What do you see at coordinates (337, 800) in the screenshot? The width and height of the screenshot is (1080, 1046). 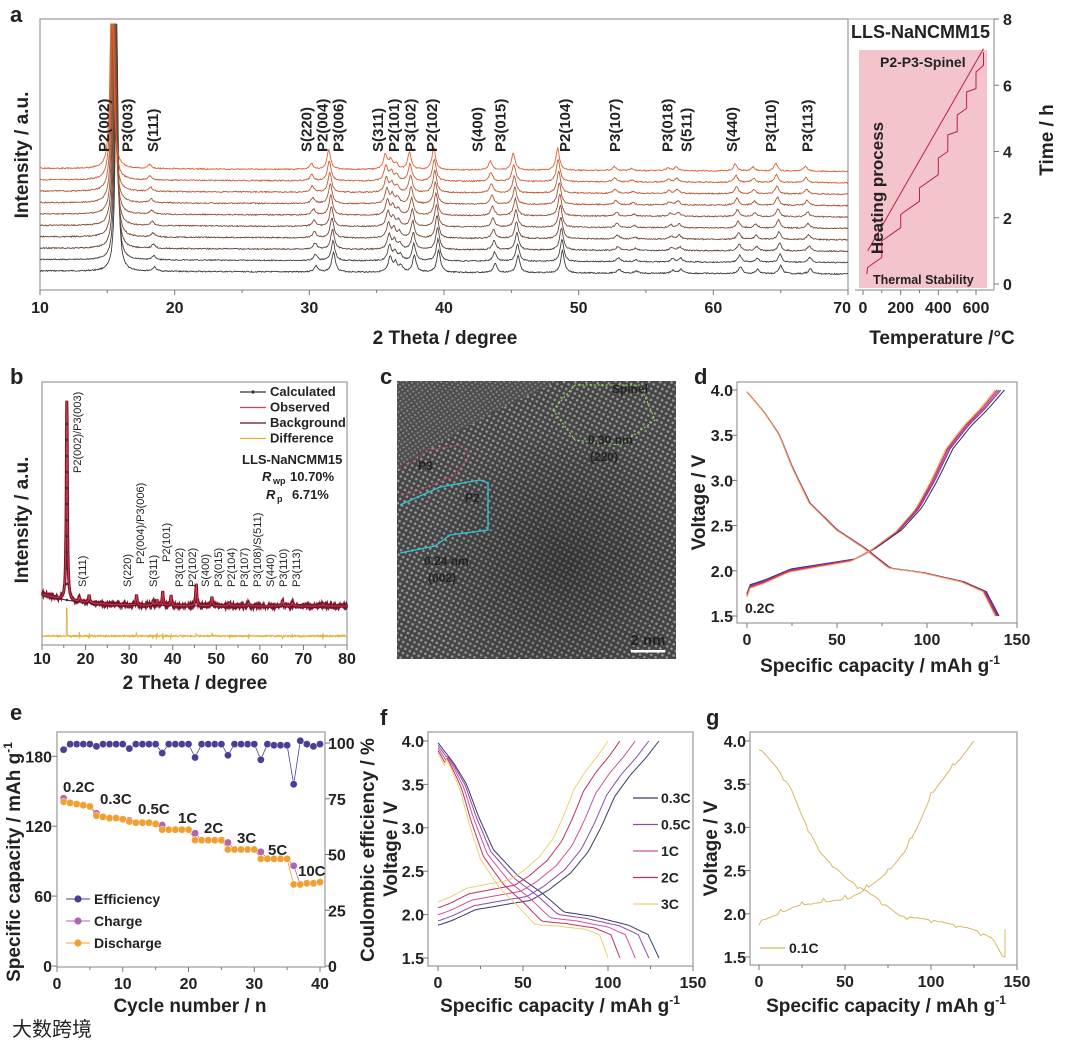 I see `y-tick-label: 75` at bounding box center [337, 800].